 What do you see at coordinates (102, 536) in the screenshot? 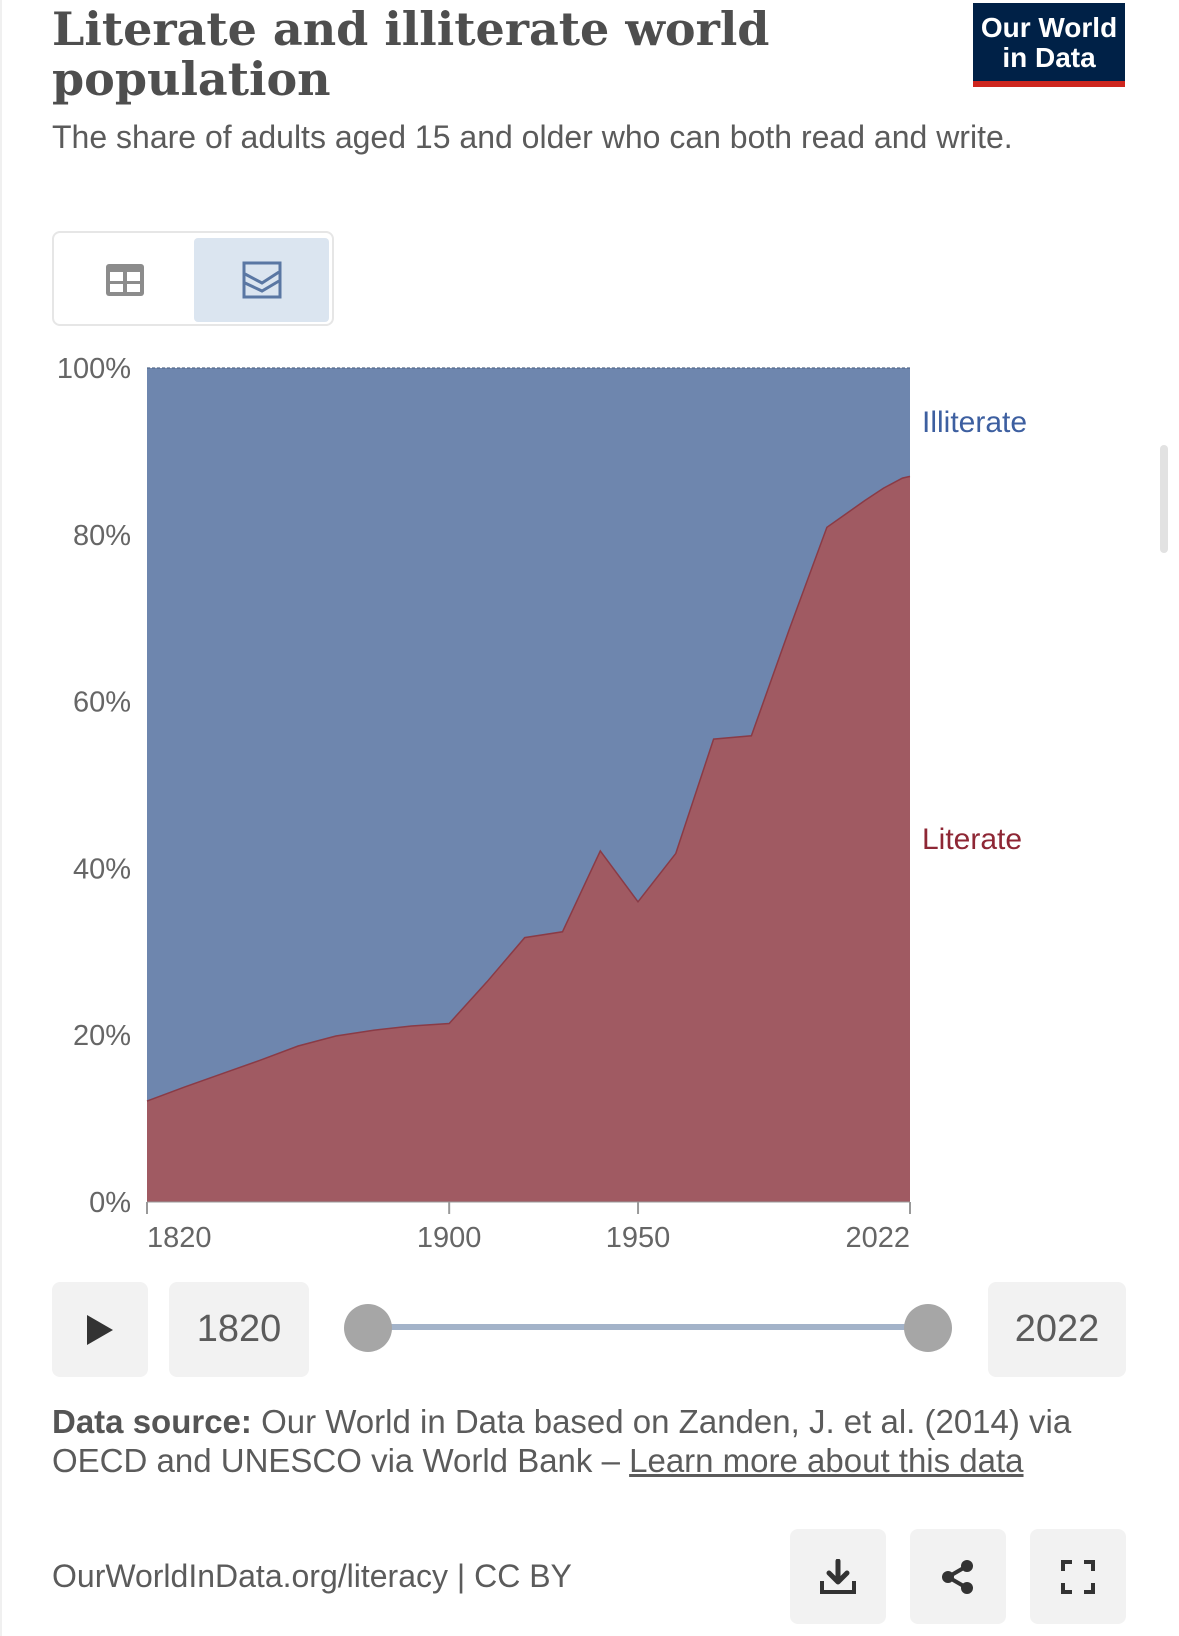
I see `y-tick-label: 80%` at bounding box center [102, 536].